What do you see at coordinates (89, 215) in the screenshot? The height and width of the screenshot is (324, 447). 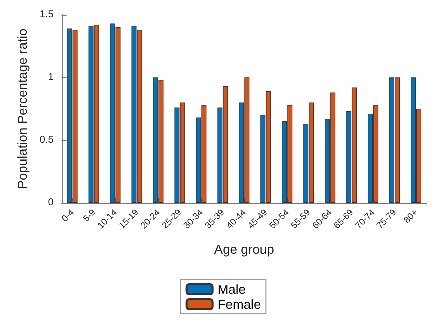 I see `x-tick-label: 5-9` at bounding box center [89, 215].